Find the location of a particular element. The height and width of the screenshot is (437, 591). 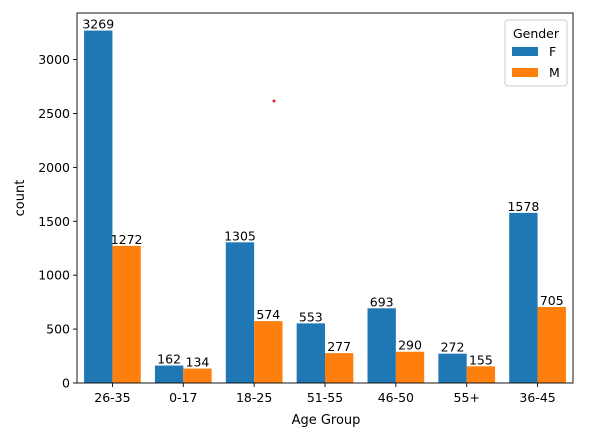

data-label-M-36-45: 705 is located at coordinates (552, 300).